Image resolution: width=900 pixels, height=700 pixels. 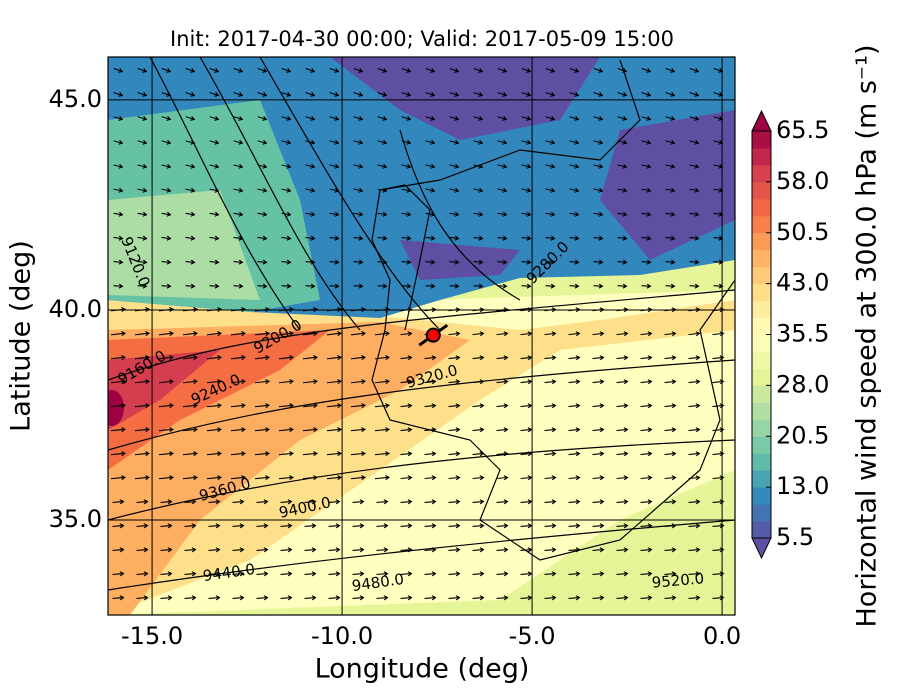 What do you see at coordinates (21, 336) in the screenshot?
I see `y-axis-label: Latitude (deg)` at bounding box center [21, 336].